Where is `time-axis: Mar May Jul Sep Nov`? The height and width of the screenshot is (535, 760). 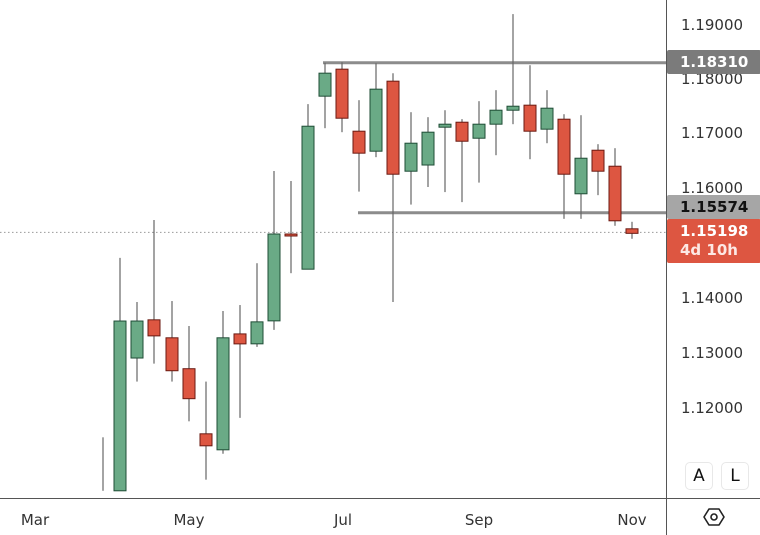
time-axis: Mar May Jul Sep Nov is located at coordinates (333, 516).